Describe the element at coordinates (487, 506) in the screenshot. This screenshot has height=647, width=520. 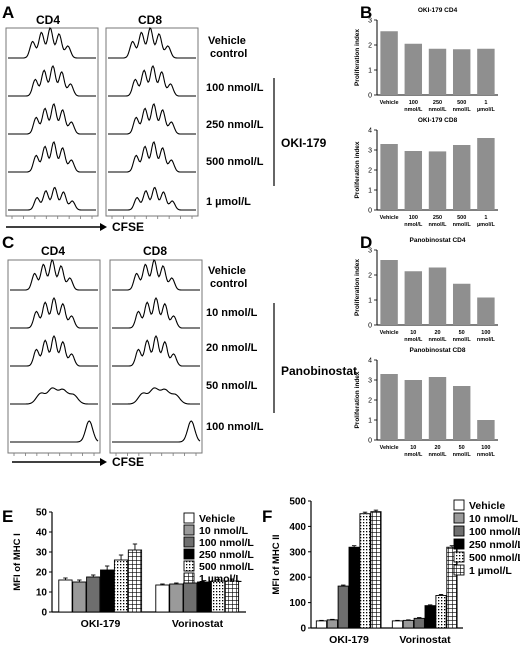
I see `legend-label: Vehicle` at that location.